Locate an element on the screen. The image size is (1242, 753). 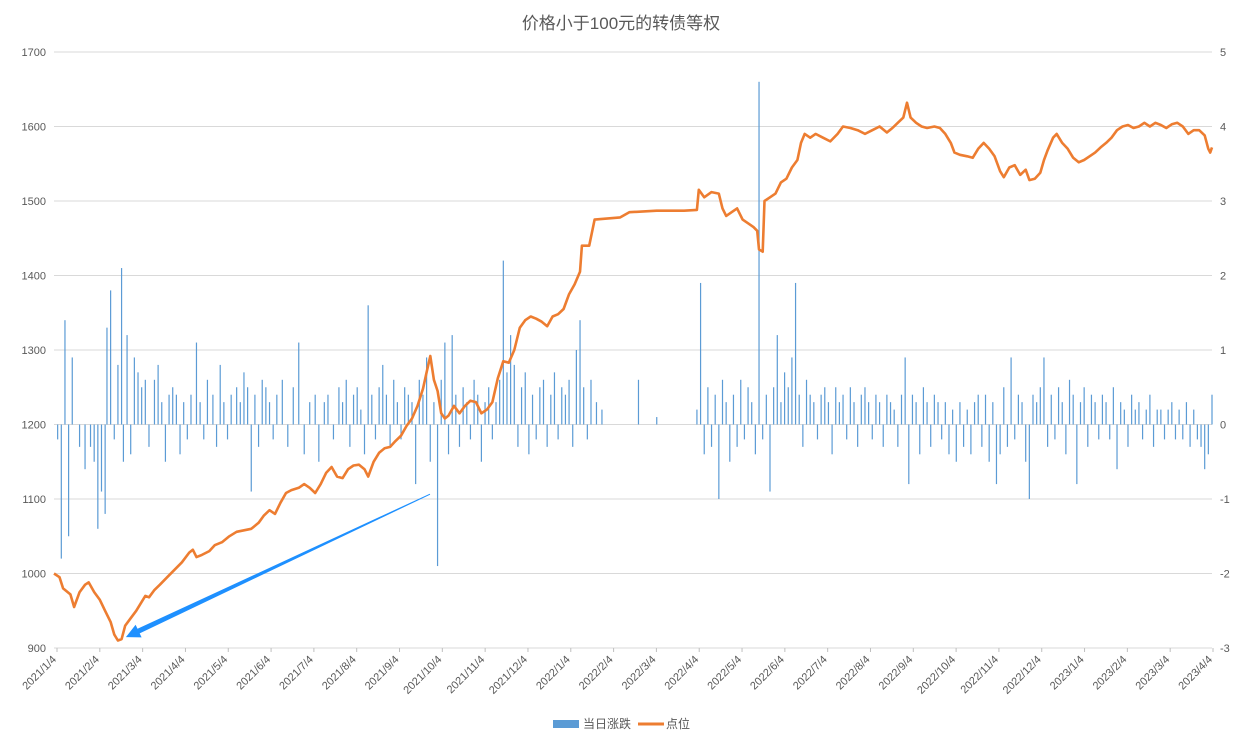
y-left-tick-label: 1200 is located at coordinates (34, 426).